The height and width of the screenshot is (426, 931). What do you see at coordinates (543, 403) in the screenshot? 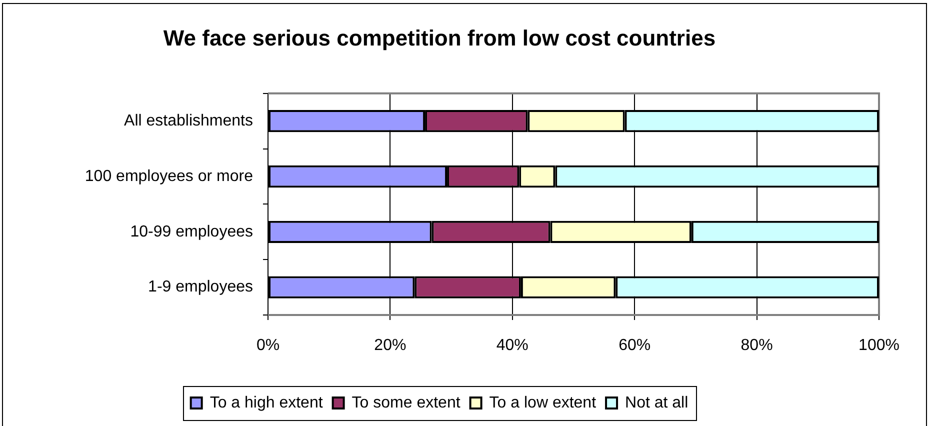
I see `legend-label: To a low extent` at bounding box center [543, 403].